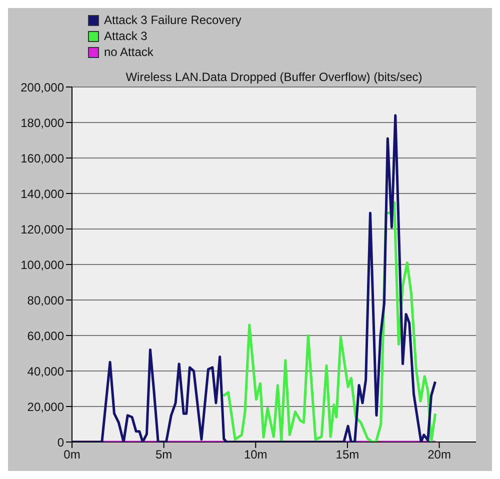 The image size is (500, 479). I want to click on y-tick-label: 20,000, so click(45, 407).